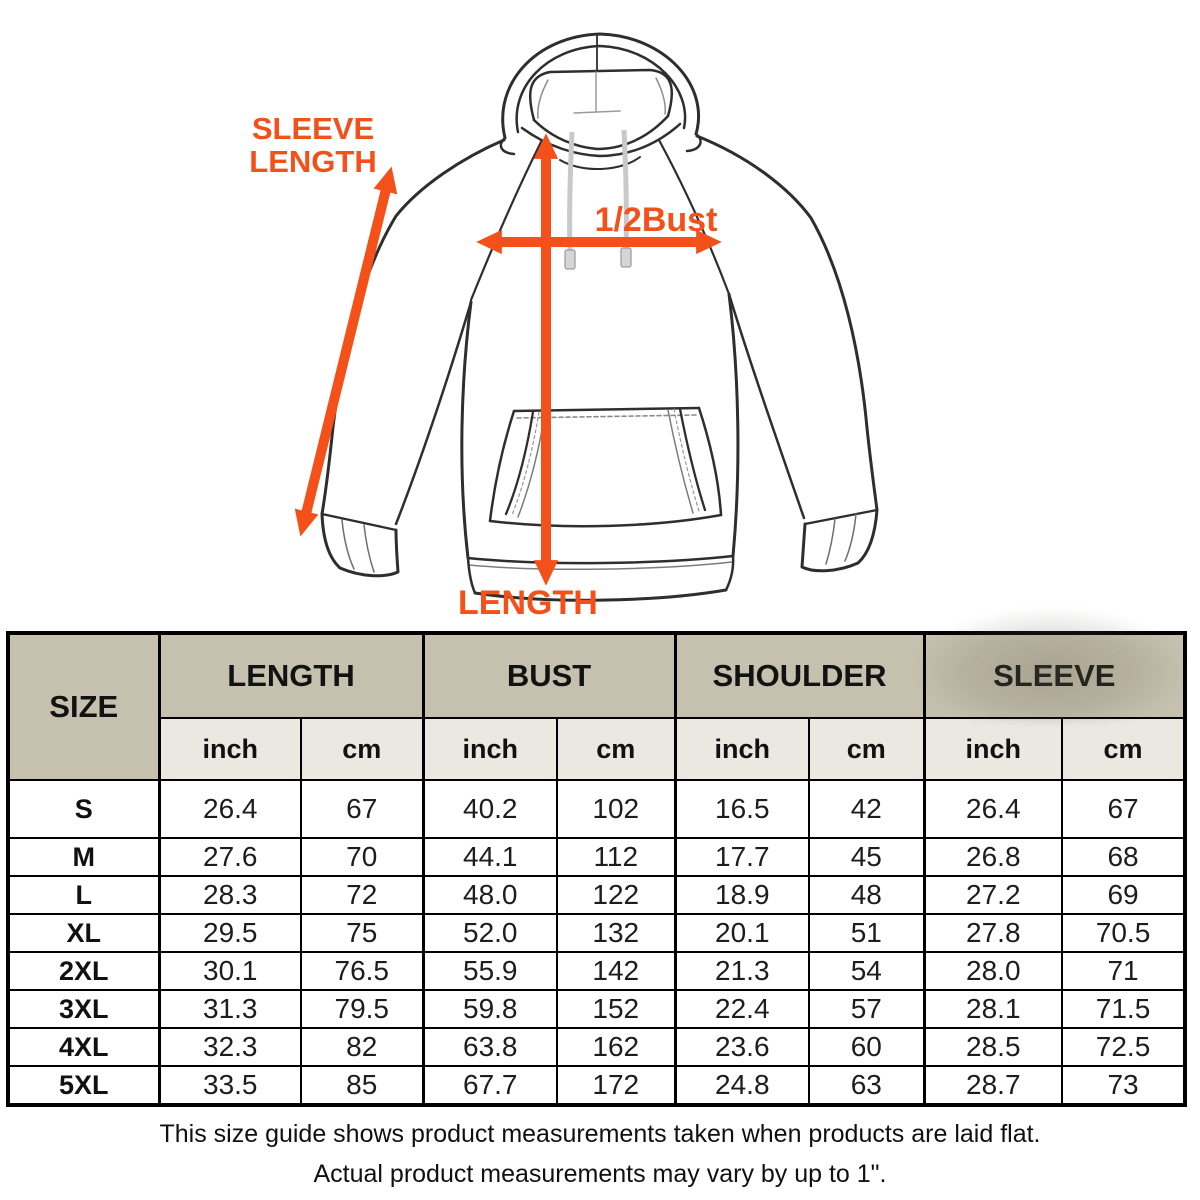 The width and height of the screenshot is (1200, 1200). I want to click on table-cell: 16.5, so click(742, 809).